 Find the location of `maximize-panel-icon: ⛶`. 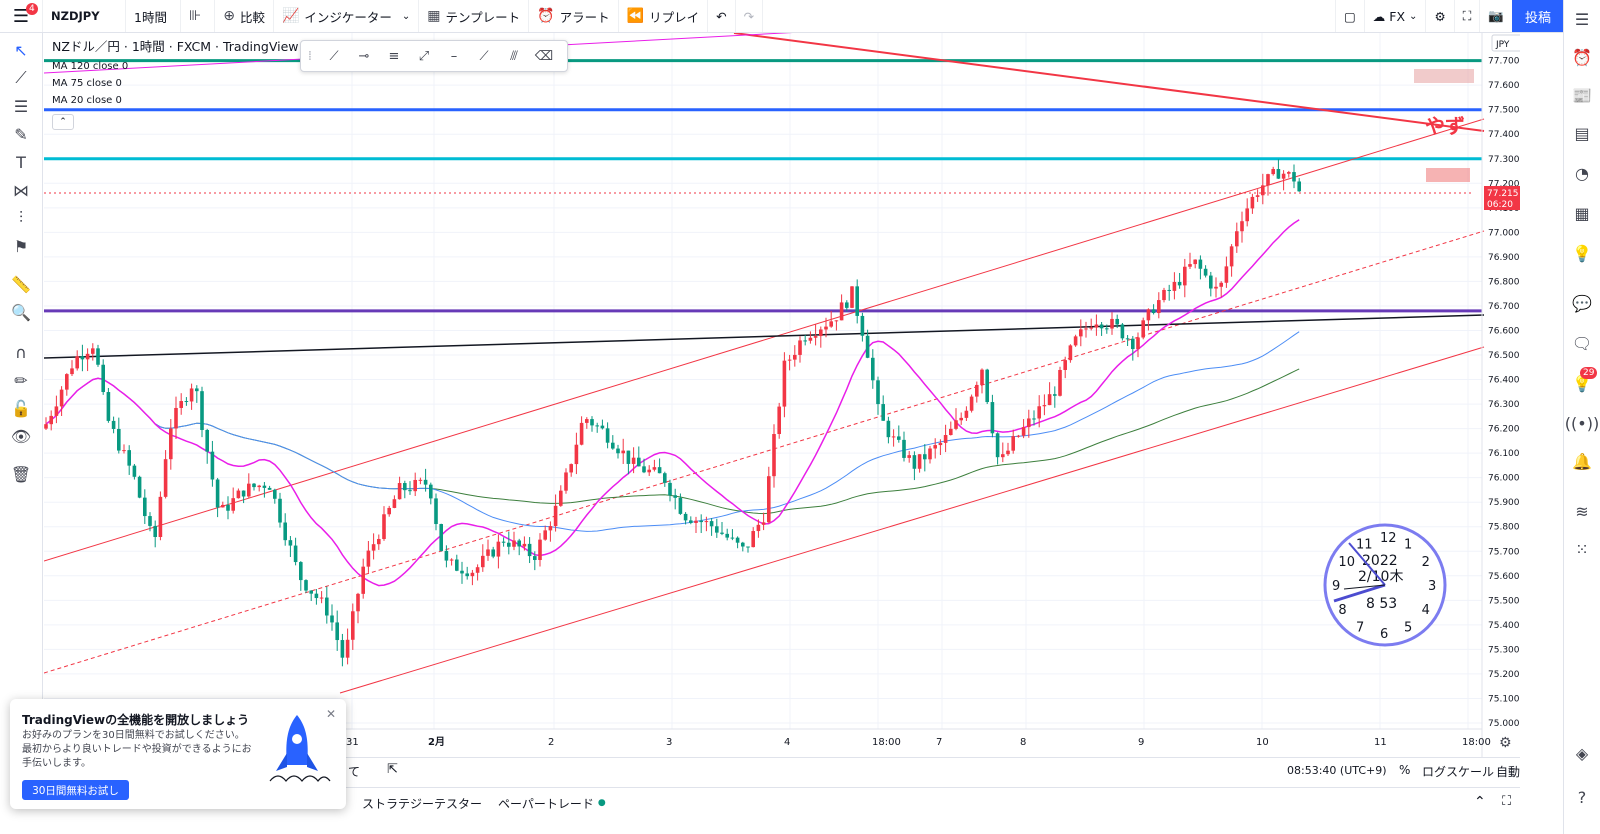

maximize-panel-icon: ⛶ is located at coordinates (1507, 801).